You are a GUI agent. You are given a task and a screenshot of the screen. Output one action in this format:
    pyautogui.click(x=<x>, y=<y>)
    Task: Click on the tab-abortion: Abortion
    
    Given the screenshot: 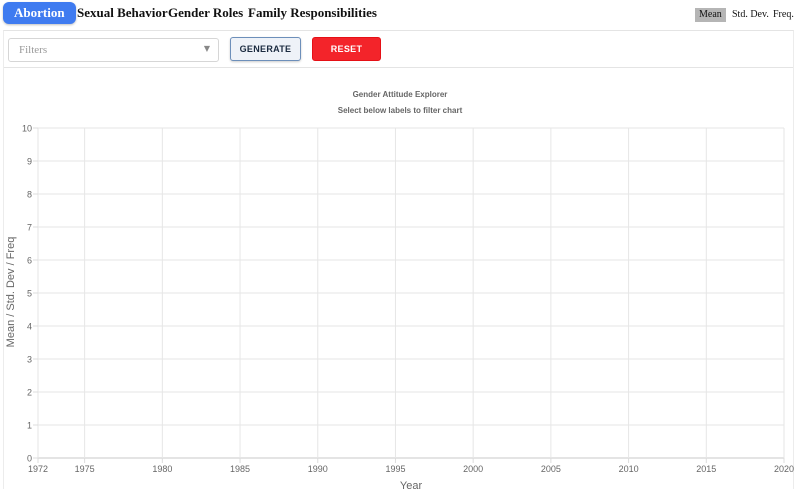 What is the action you would take?
    pyautogui.click(x=39, y=13)
    